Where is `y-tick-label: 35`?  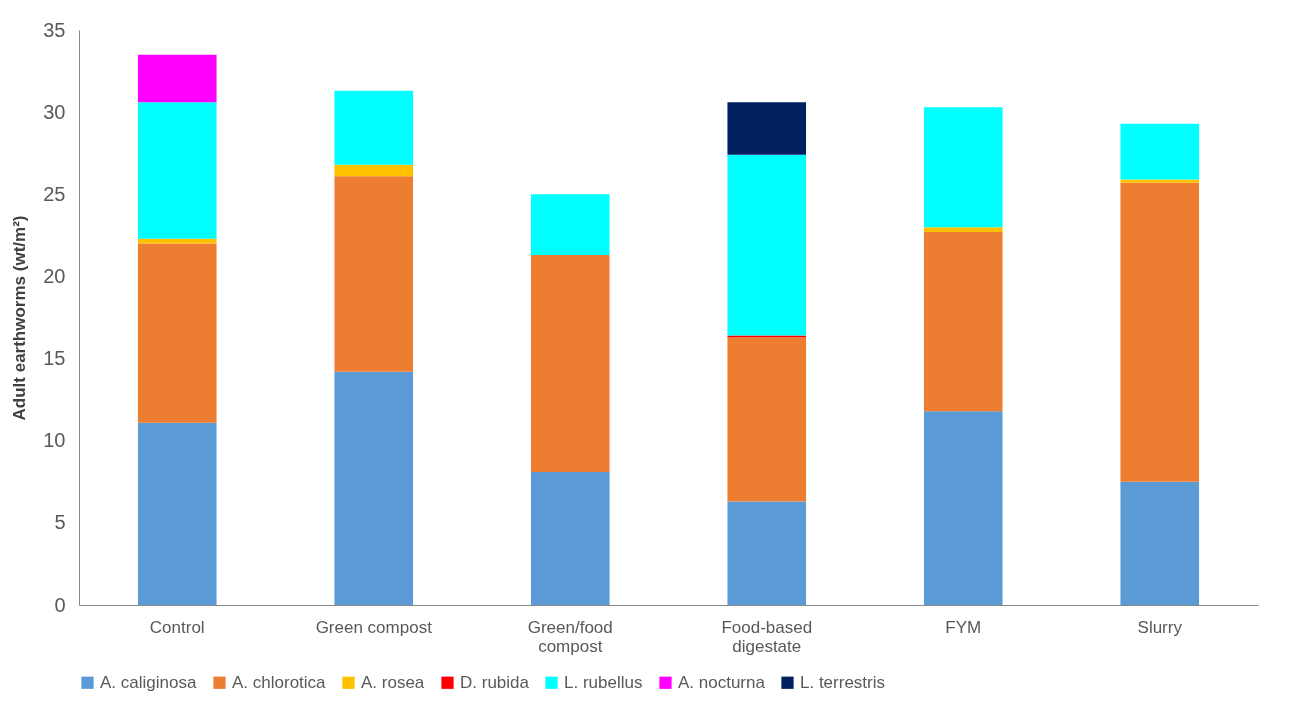
y-tick-label: 35 is located at coordinates (54, 29).